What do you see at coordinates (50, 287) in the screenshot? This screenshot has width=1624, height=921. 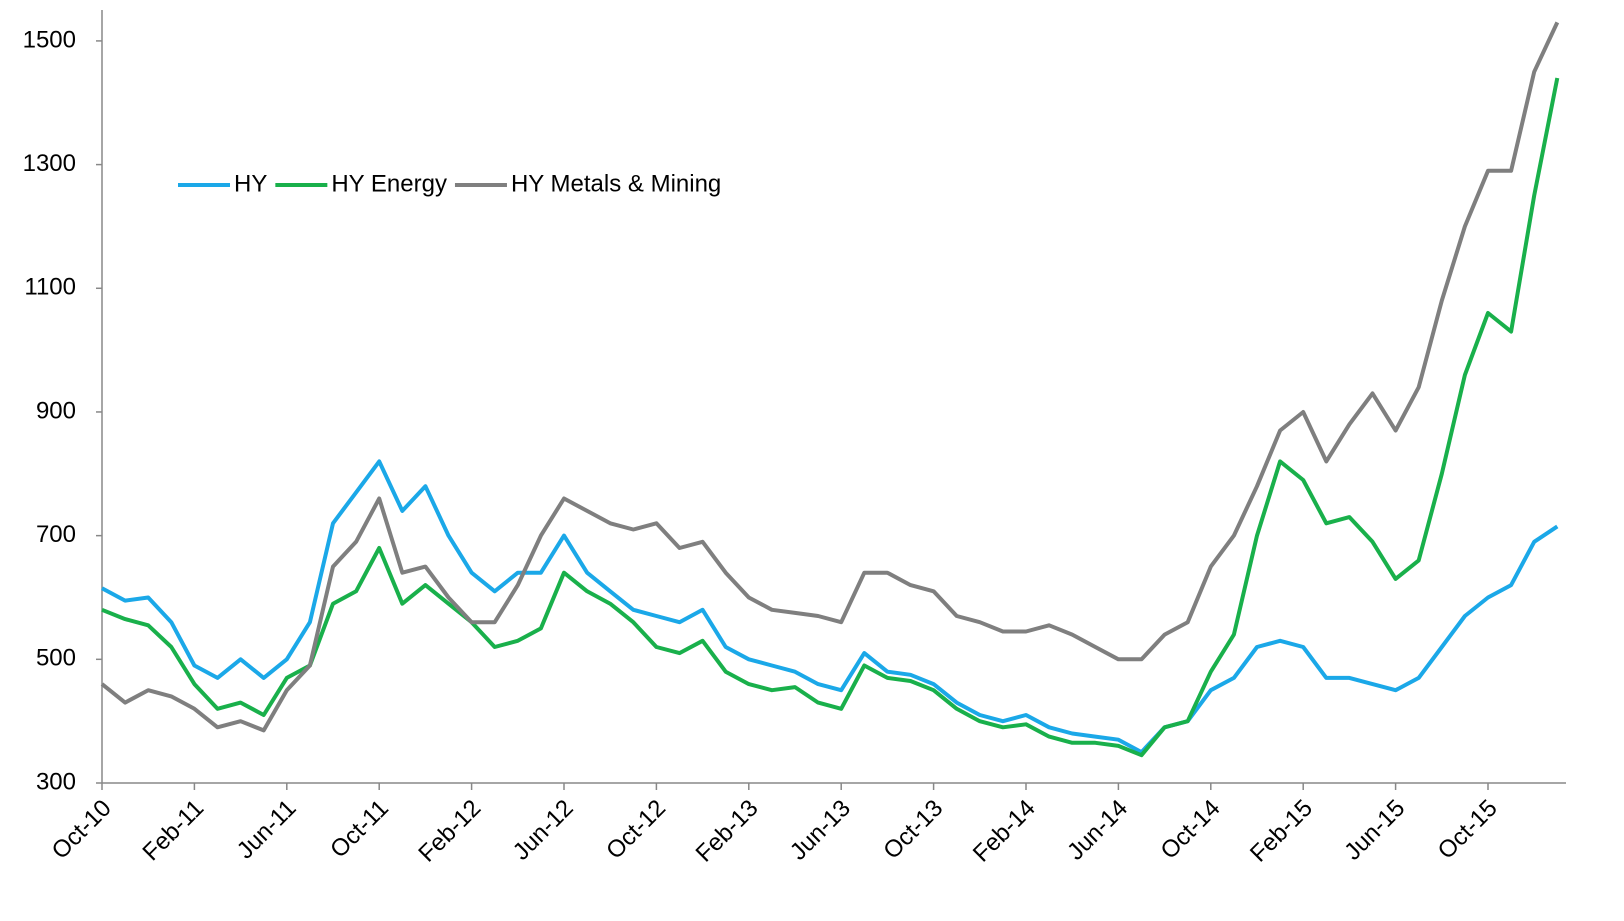 I see `y-tick-label: 1100` at bounding box center [50, 287].